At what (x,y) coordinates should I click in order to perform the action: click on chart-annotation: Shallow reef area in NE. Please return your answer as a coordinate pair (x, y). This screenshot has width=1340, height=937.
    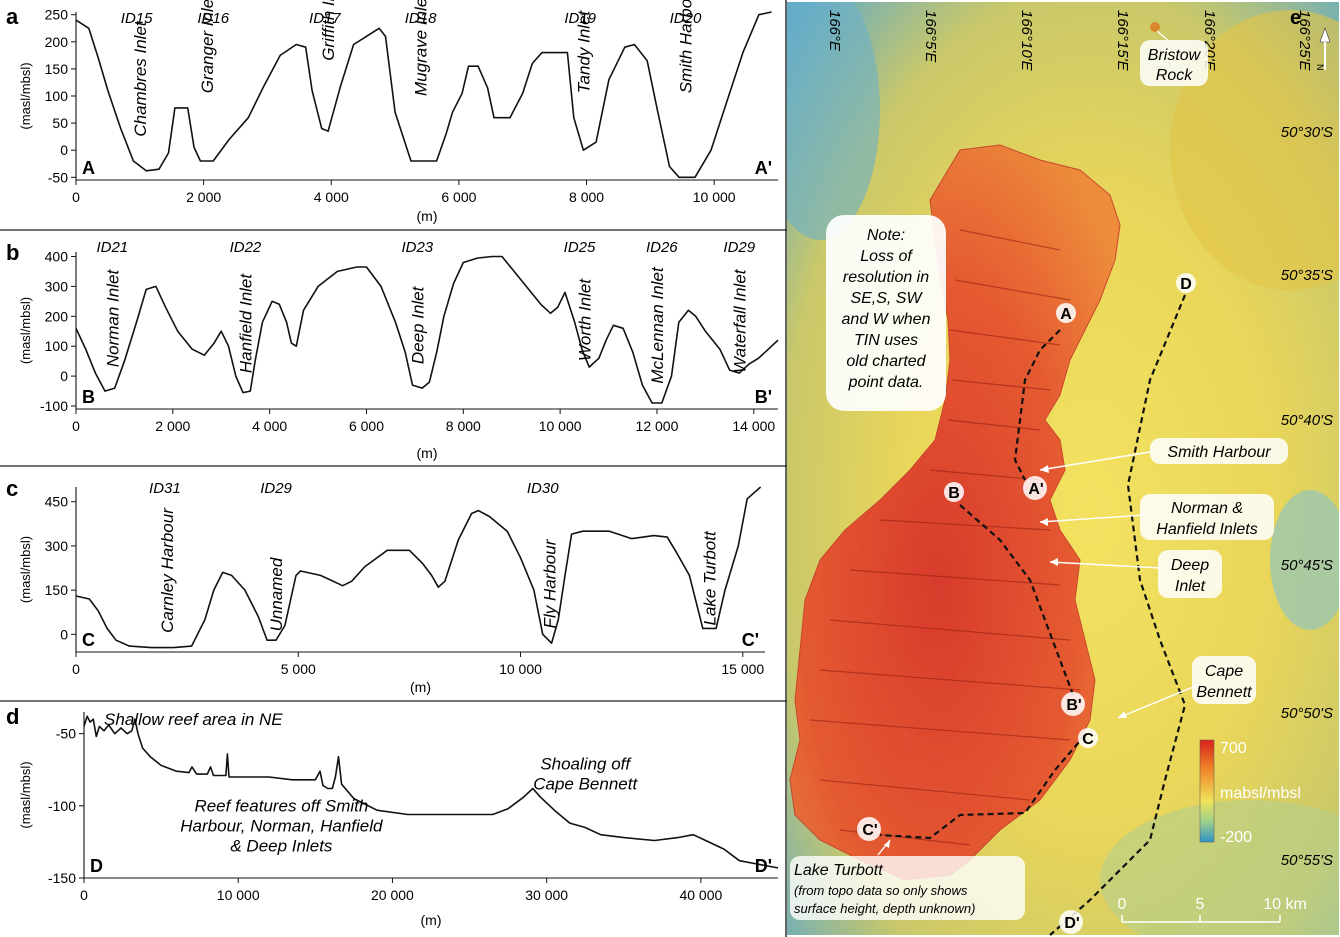
    Looking at the image, I should click on (193, 719).